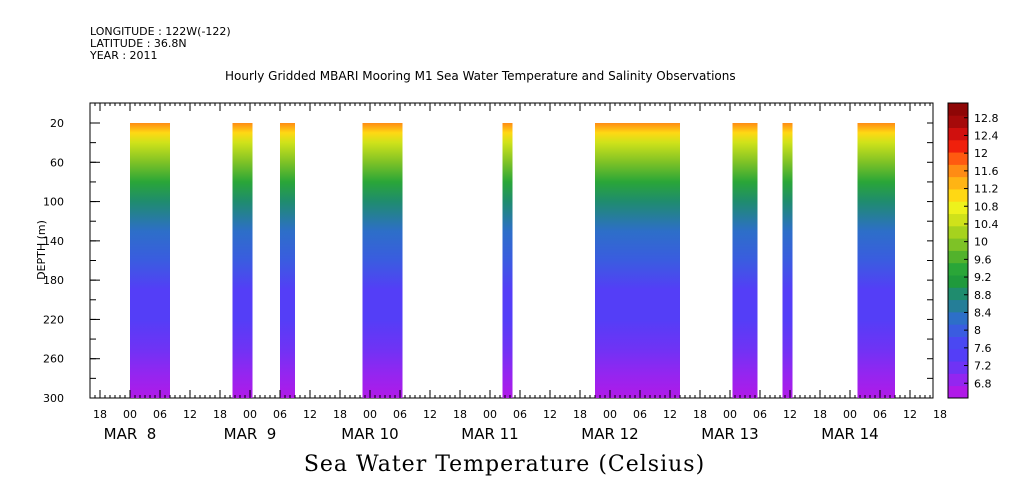  What do you see at coordinates (53, 359) in the screenshot?
I see `y-tick-label: 260` at bounding box center [53, 359].